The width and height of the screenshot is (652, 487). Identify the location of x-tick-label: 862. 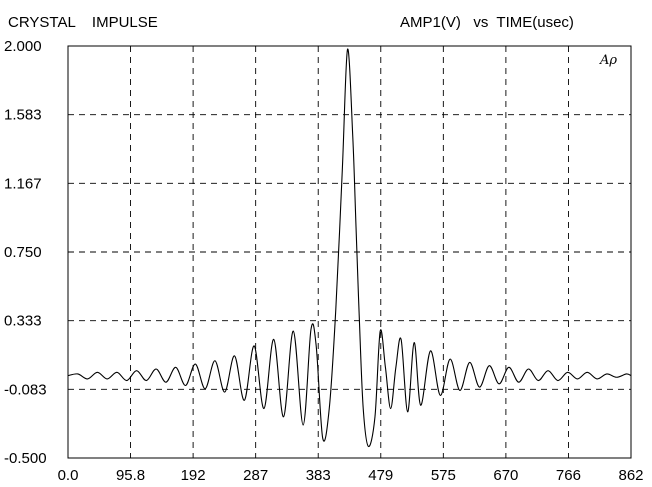
(630, 475).